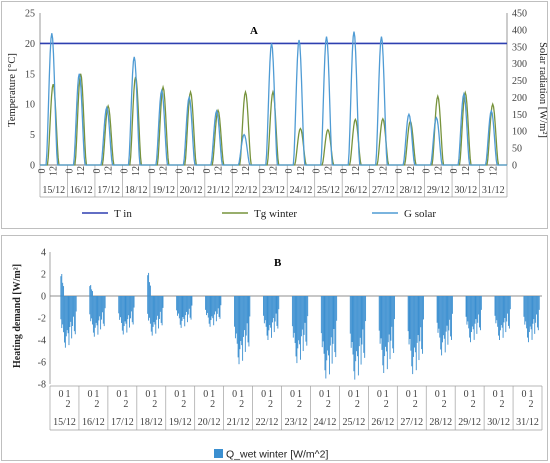  Describe the element at coordinates (32, 135) in the screenshot. I see `y-tick-label: 5` at that location.